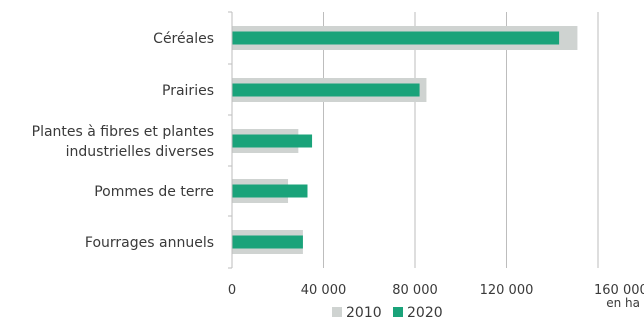 Image resolution: width=644 pixels, height=322 pixels. What do you see at coordinates (387, 313) in the screenshot?
I see `legend: 2010 2020` at bounding box center [387, 313].